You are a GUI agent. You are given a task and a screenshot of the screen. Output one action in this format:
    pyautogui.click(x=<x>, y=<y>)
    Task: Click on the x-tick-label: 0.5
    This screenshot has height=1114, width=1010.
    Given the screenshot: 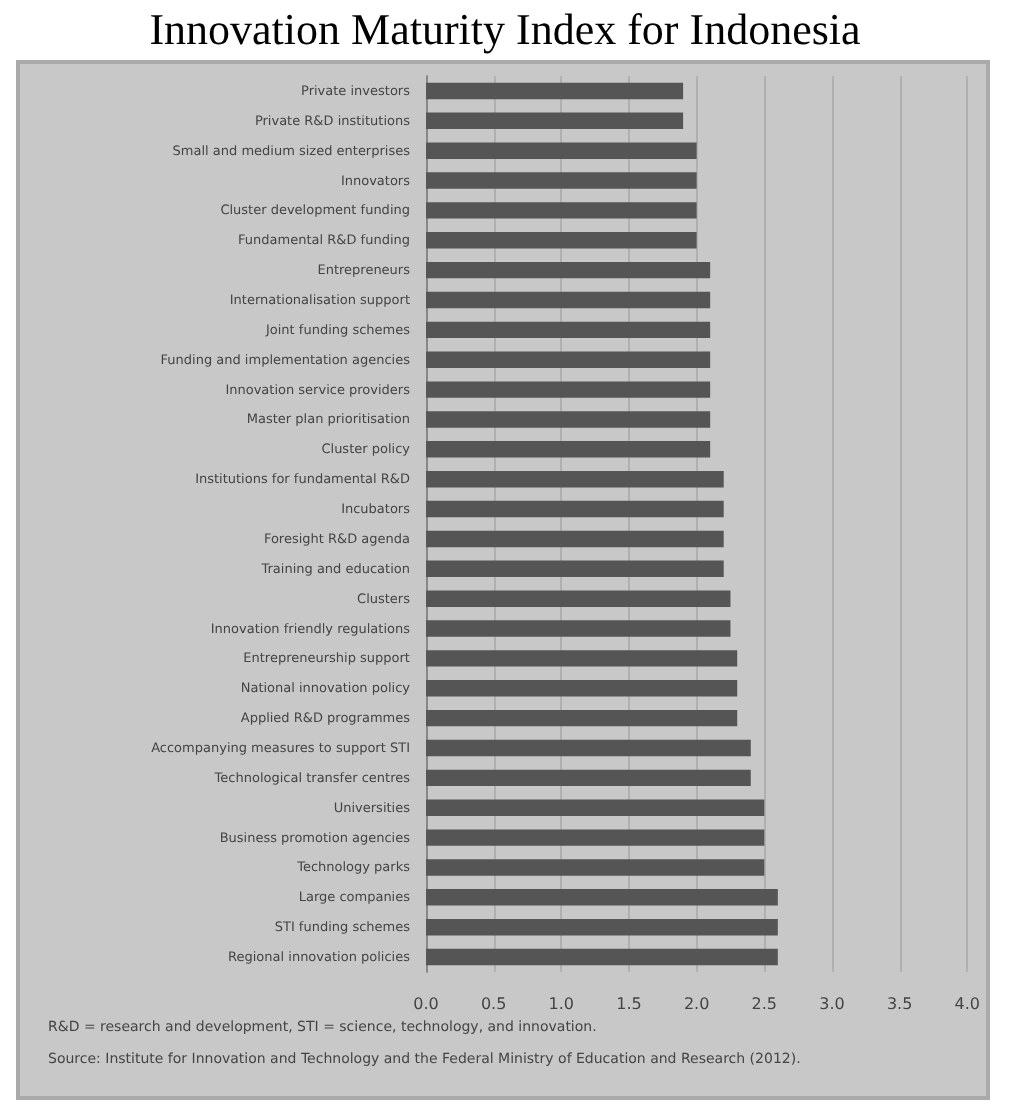 What is the action you would take?
    pyautogui.click(x=493, y=1004)
    